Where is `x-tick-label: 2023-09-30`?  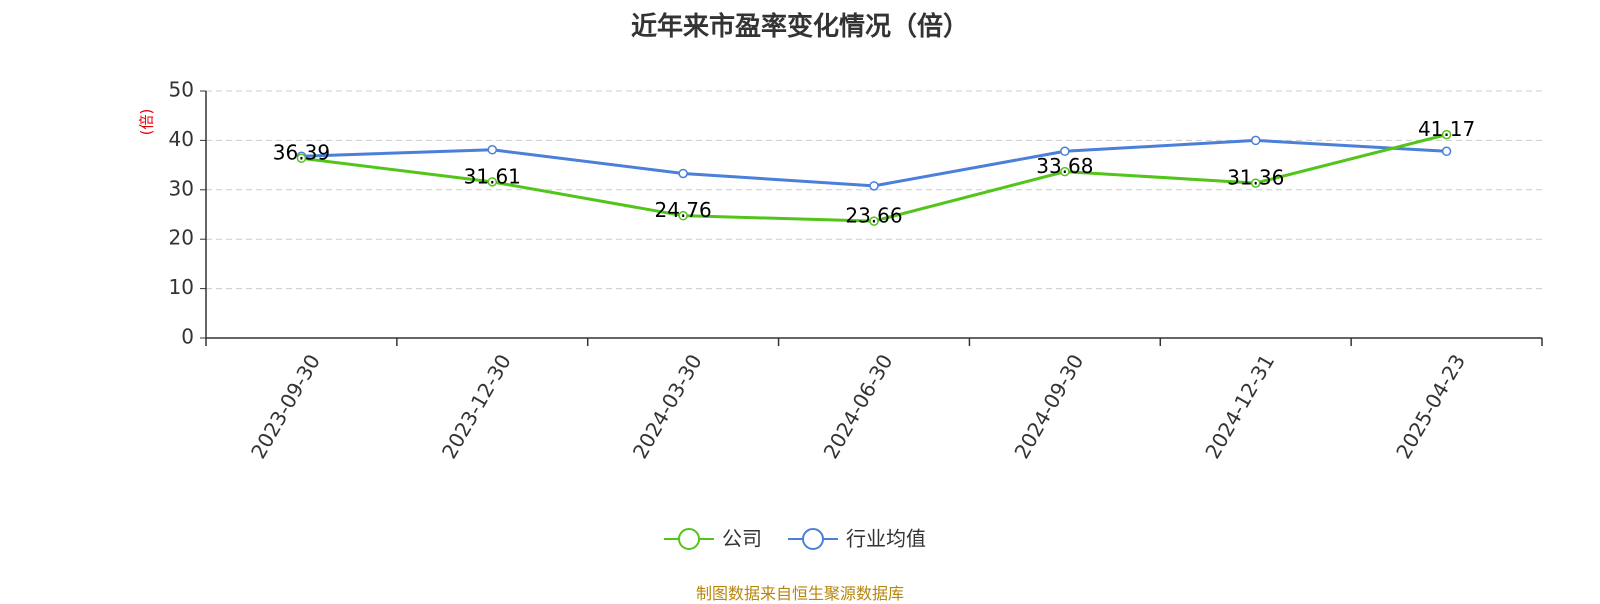
x-tick-label: 2023-09-30 is located at coordinates (285, 406).